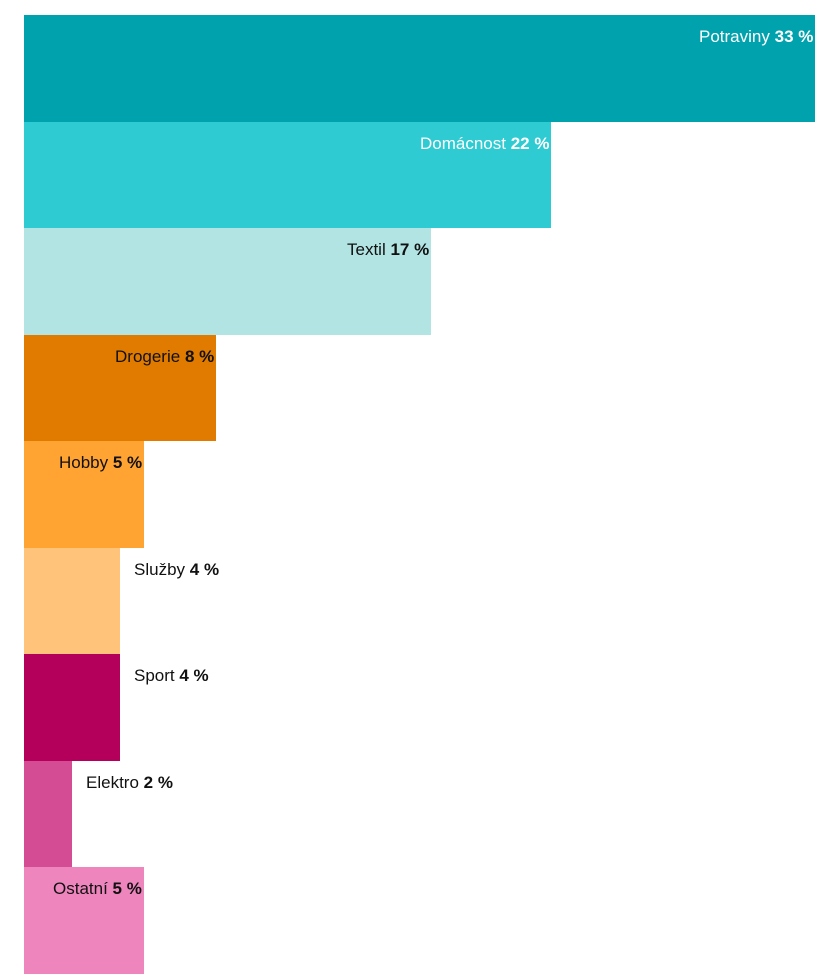 This screenshot has height=974, width=815. I want to click on bar-category-label: Domácnost, so click(463, 143).